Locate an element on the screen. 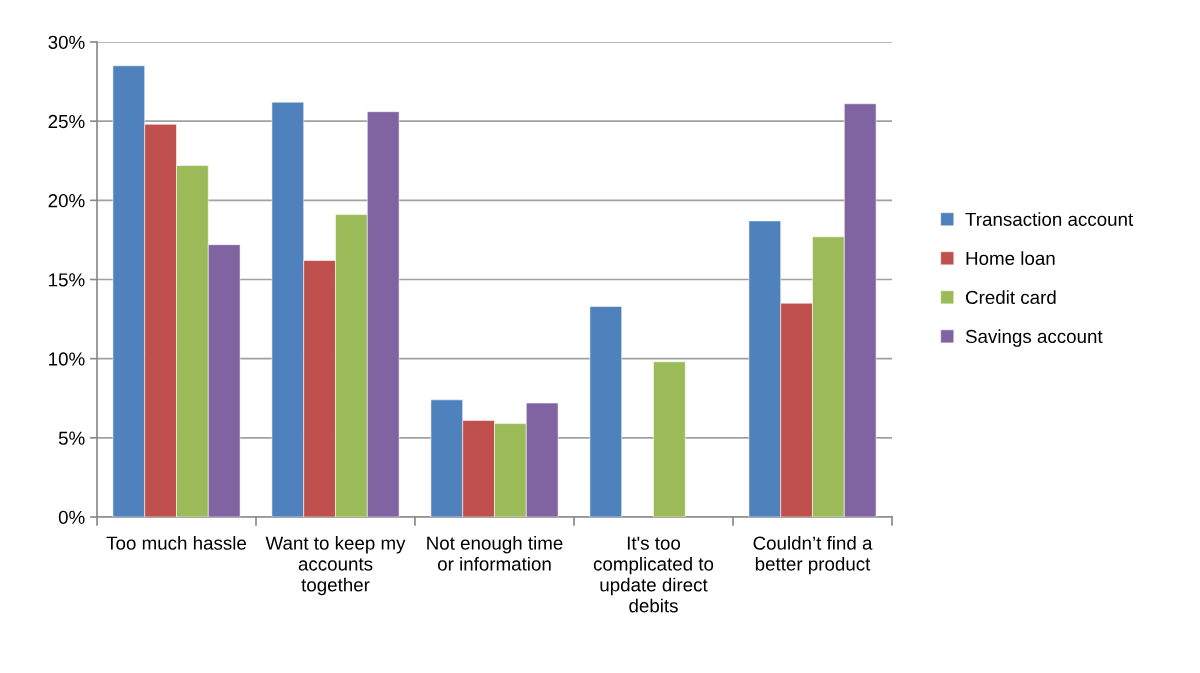 This screenshot has width=1200, height=673. x-tick-label: Too much hassle is located at coordinates (176, 543).